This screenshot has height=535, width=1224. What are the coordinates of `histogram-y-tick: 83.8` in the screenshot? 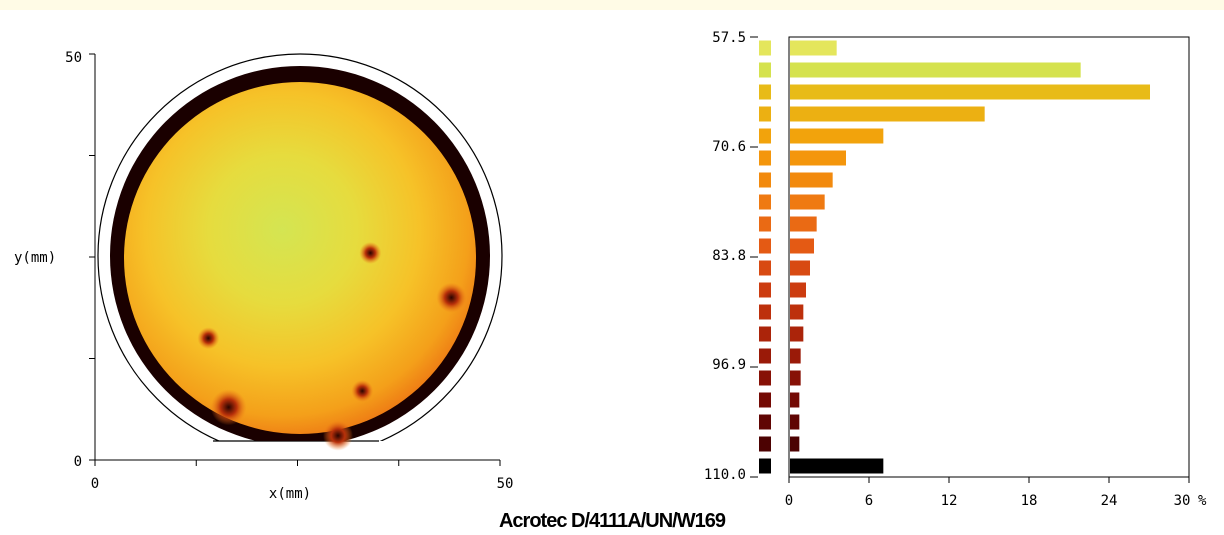 It's located at (729, 256).